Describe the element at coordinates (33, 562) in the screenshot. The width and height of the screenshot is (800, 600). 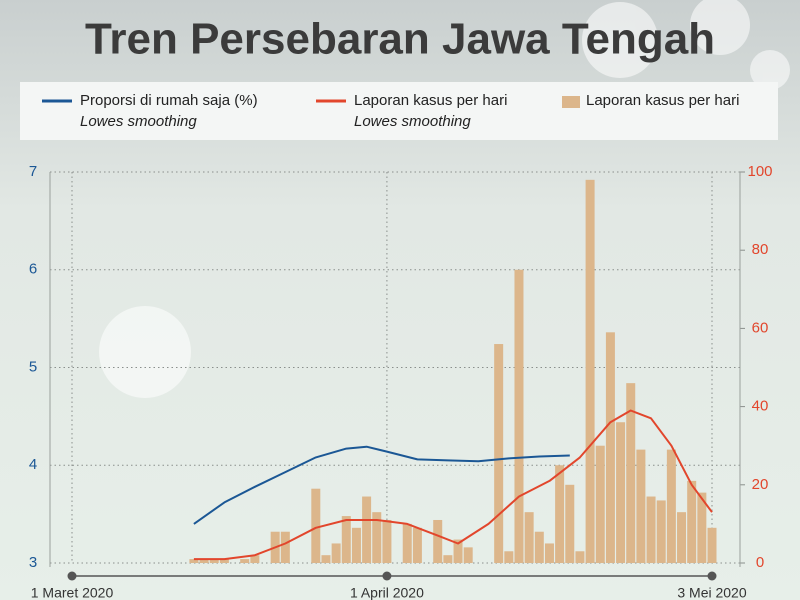
I see `y-tick-label: 3` at that location.